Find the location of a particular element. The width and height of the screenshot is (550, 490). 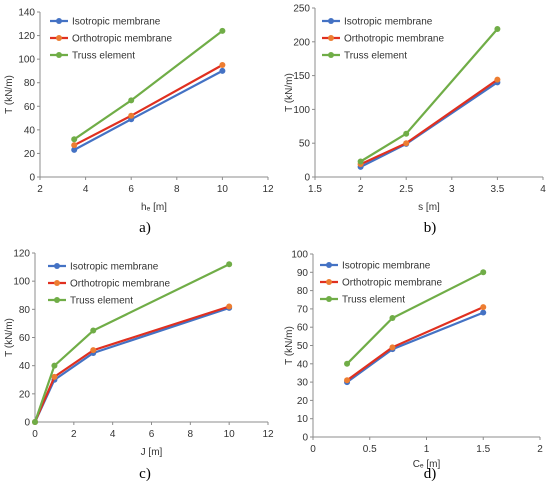

chart-4-legend-marker-truss-element is located at coordinates (329, 299).